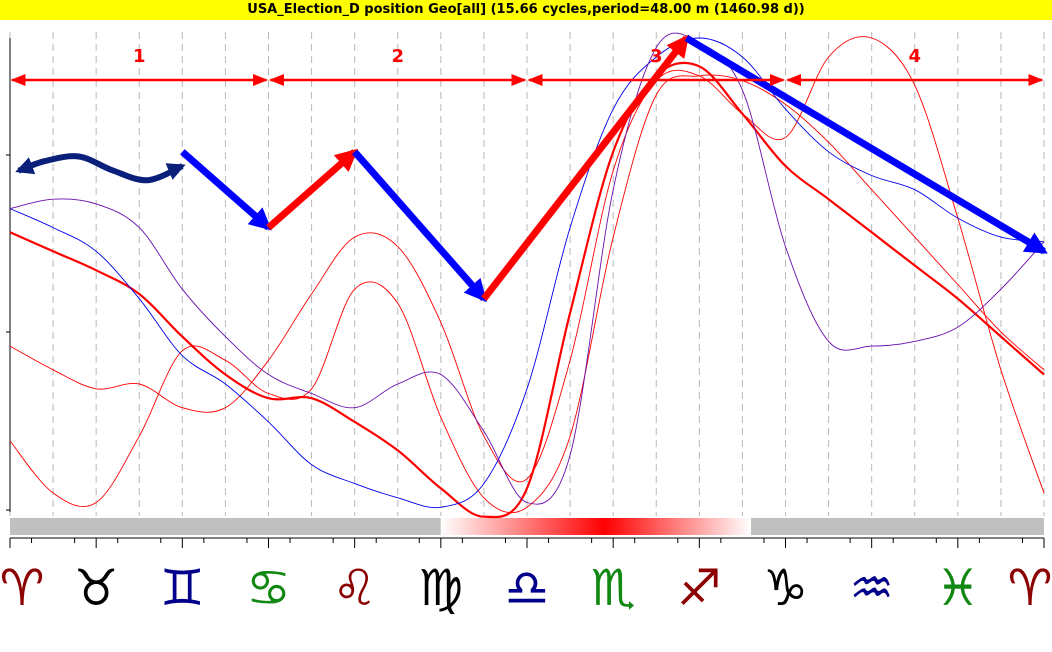 This screenshot has width=1052, height=652. I want to click on segment-markers: 1 2 3 4, so click(527, 66).